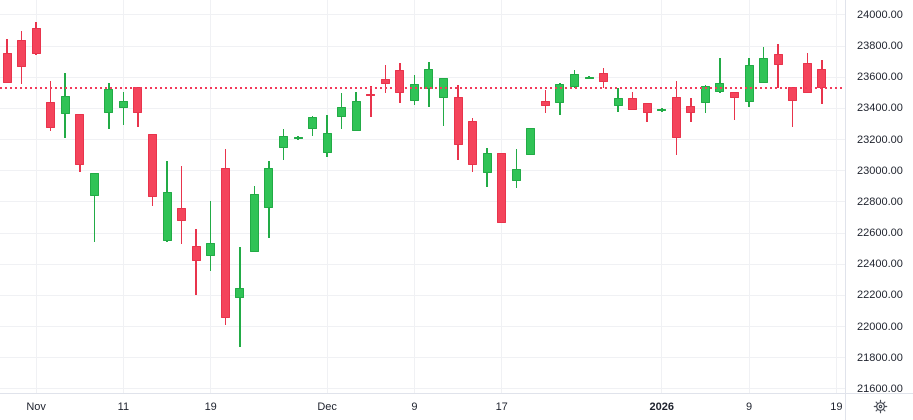 This screenshot has height=420, width=913. Describe the element at coordinates (880, 233) in the screenshot. I see `price-axis-label: 22600.00` at that location.